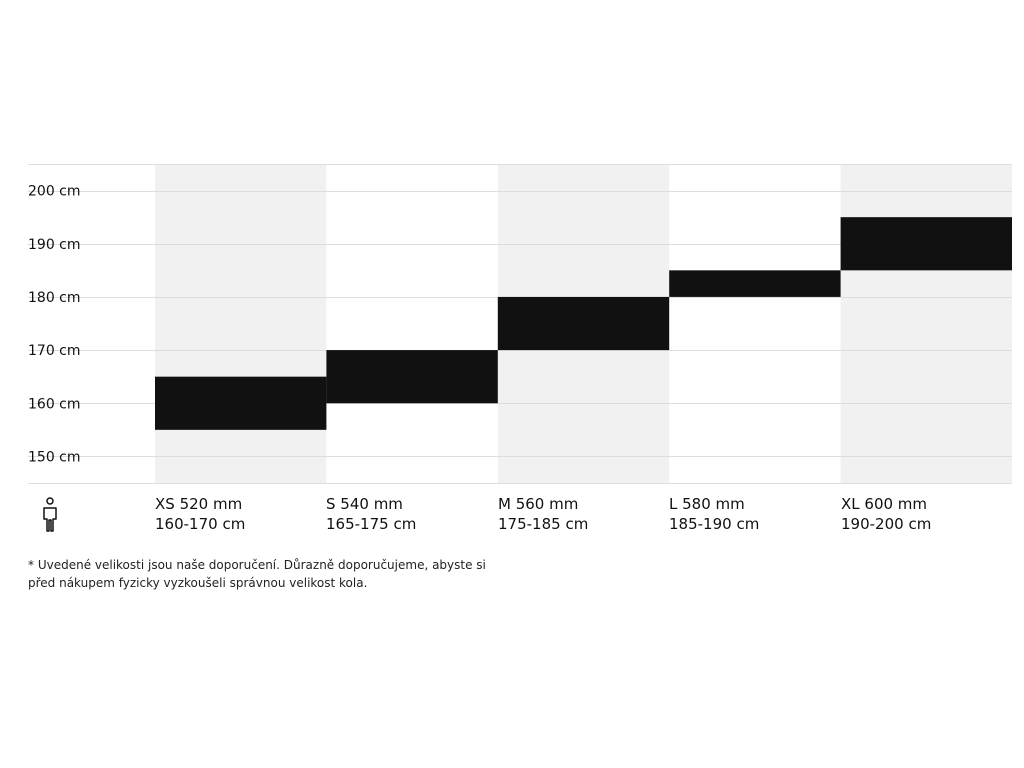  I want to click on category-label-s: S 540 mm 165-175 cm, so click(371, 514).